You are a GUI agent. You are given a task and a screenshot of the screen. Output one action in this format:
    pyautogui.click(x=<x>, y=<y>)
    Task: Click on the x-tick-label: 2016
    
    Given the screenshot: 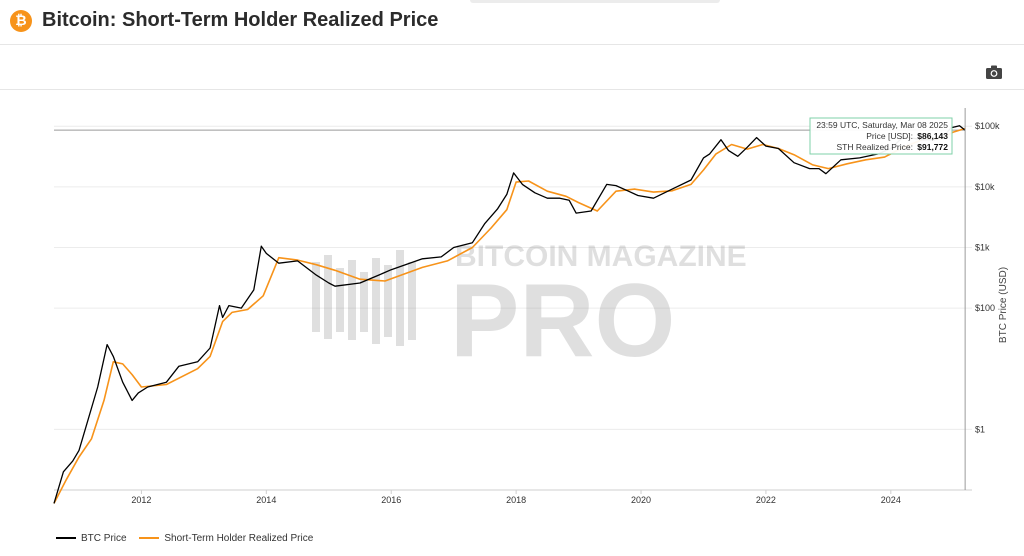 What is the action you would take?
    pyautogui.click(x=391, y=500)
    